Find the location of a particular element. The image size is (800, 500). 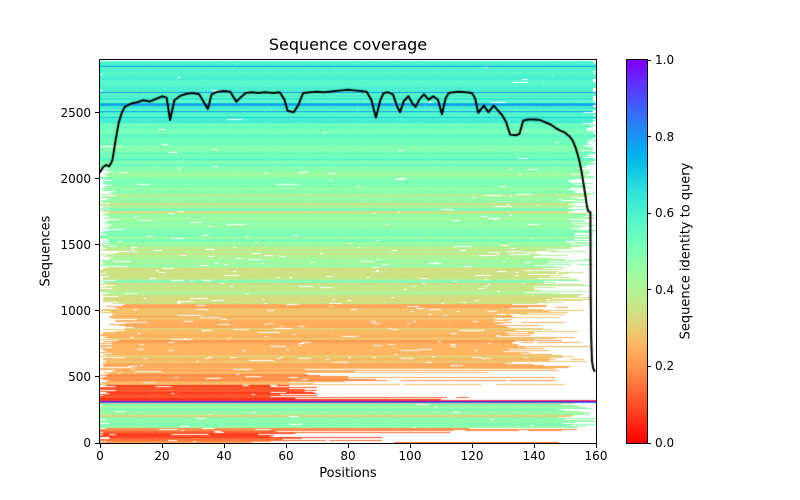

x-tick-label: 140 is located at coordinates (534, 456).